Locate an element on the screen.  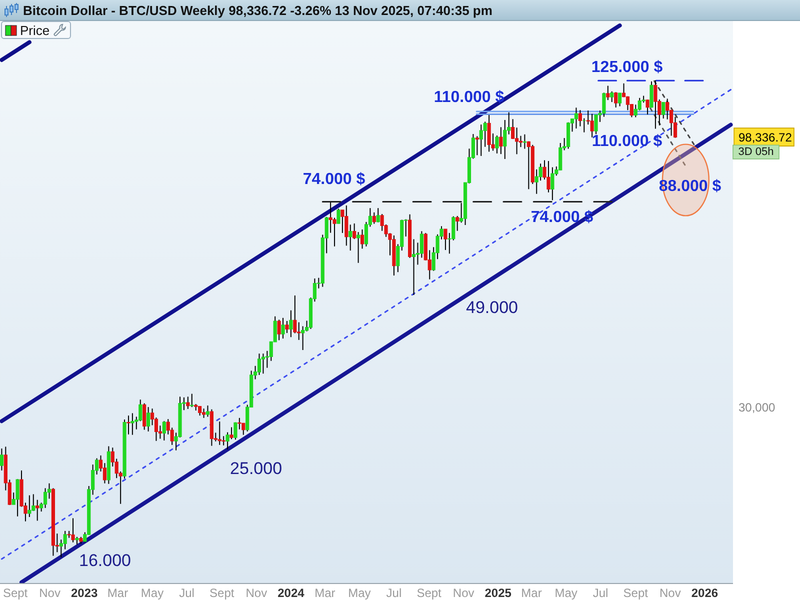
y-tick-label: 98,336.72 is located at coordinates (765, 137).